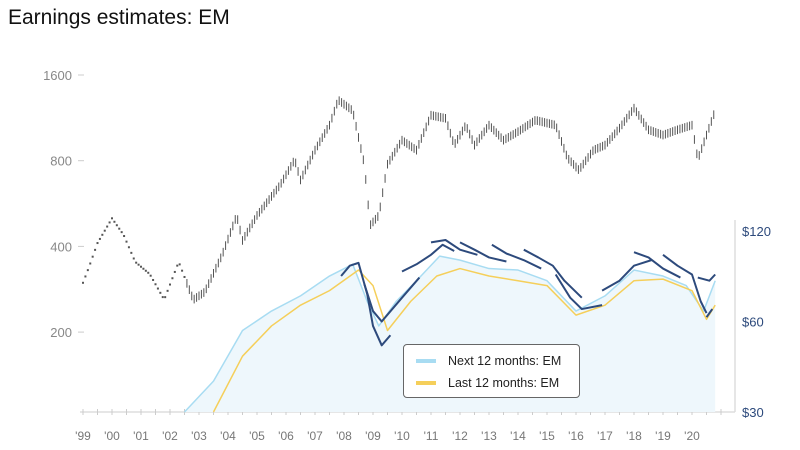 The image size is (800, 450). What do you see at coordinates (756, 231) in the screenshot?
I see `right-tick-label: $120` at bounding box center [756, 231].